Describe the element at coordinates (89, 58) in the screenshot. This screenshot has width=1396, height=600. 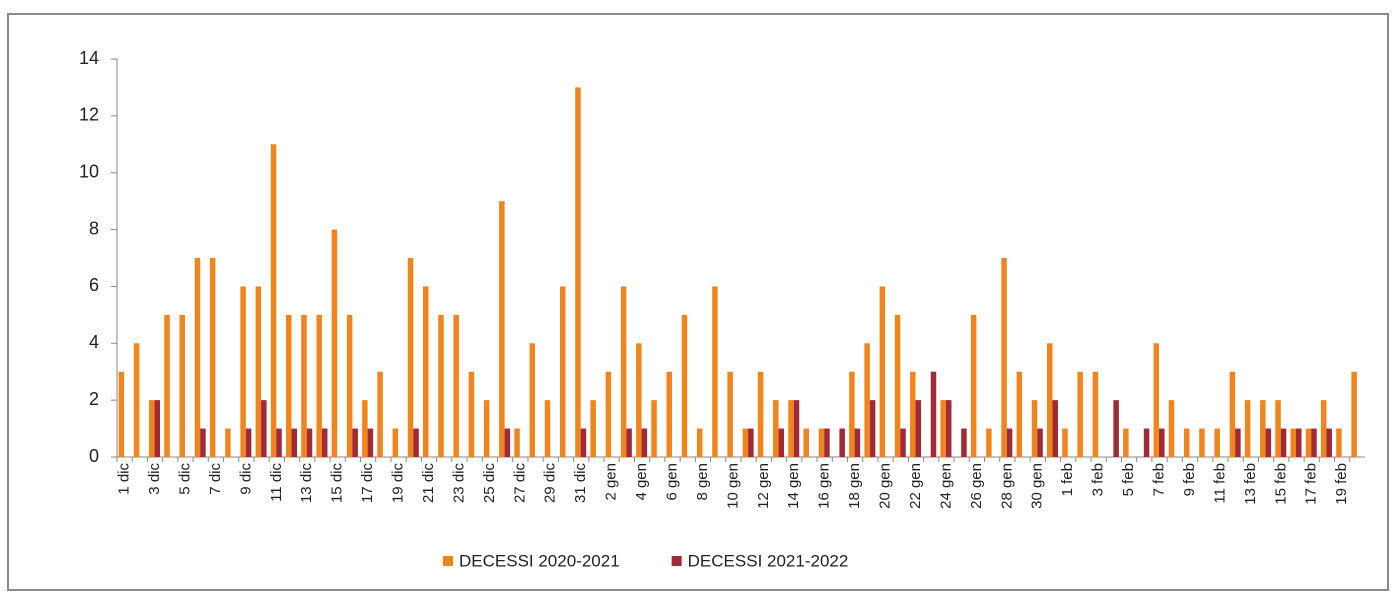
I see `y-tick-label: 14` at that location.